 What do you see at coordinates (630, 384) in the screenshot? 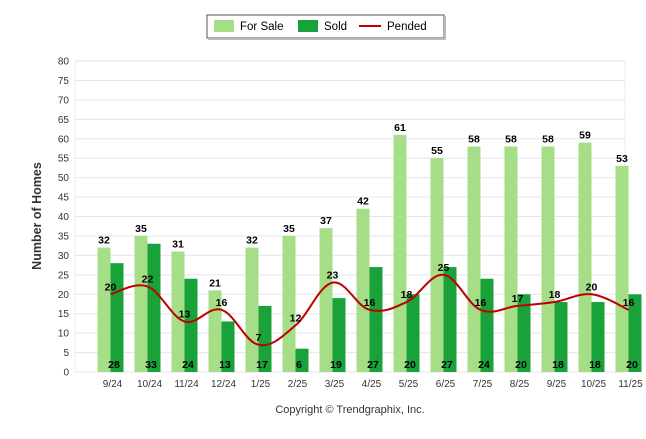
I see `x-tick-label: 11/25` at bounding box center [630, 384].